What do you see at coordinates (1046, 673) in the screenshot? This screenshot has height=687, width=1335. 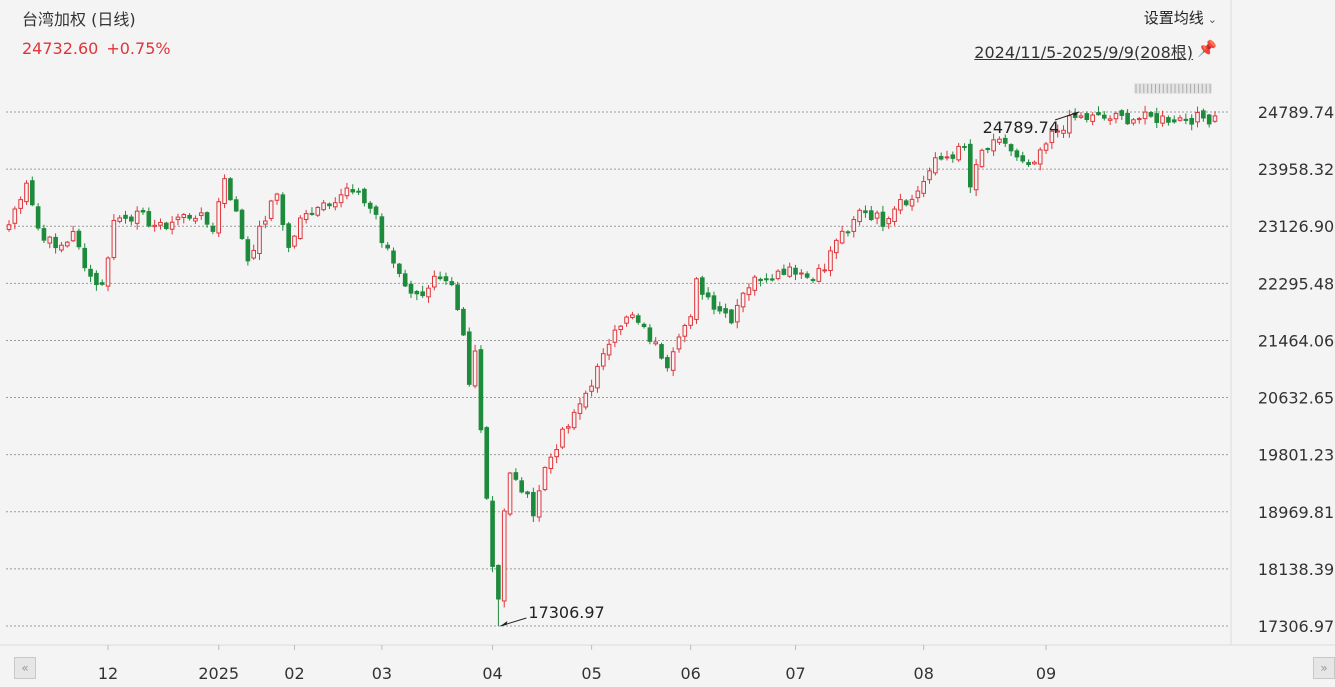 I see `x-tick-label: 09` at bounding box center [1046, 673].